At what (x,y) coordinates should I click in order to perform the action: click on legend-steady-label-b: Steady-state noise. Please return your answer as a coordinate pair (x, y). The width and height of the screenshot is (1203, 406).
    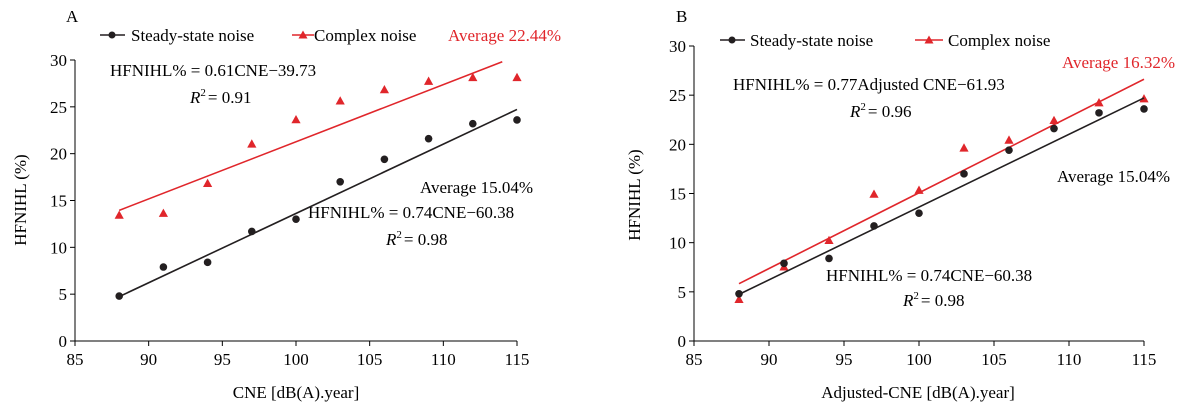
    Looking at the image, I should click on (811, 40).